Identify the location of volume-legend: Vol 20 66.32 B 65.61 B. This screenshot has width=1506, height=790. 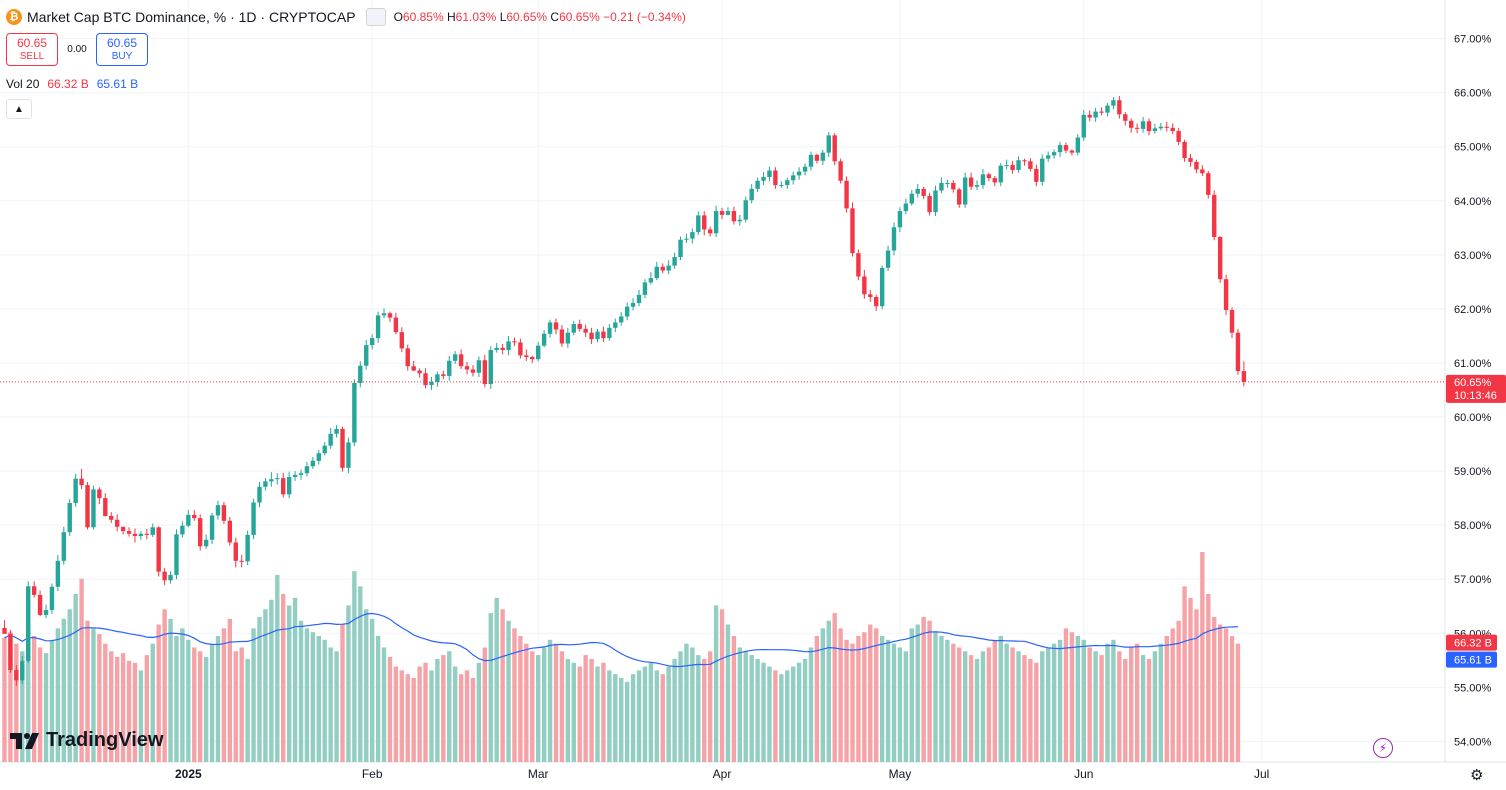
(72, 84).